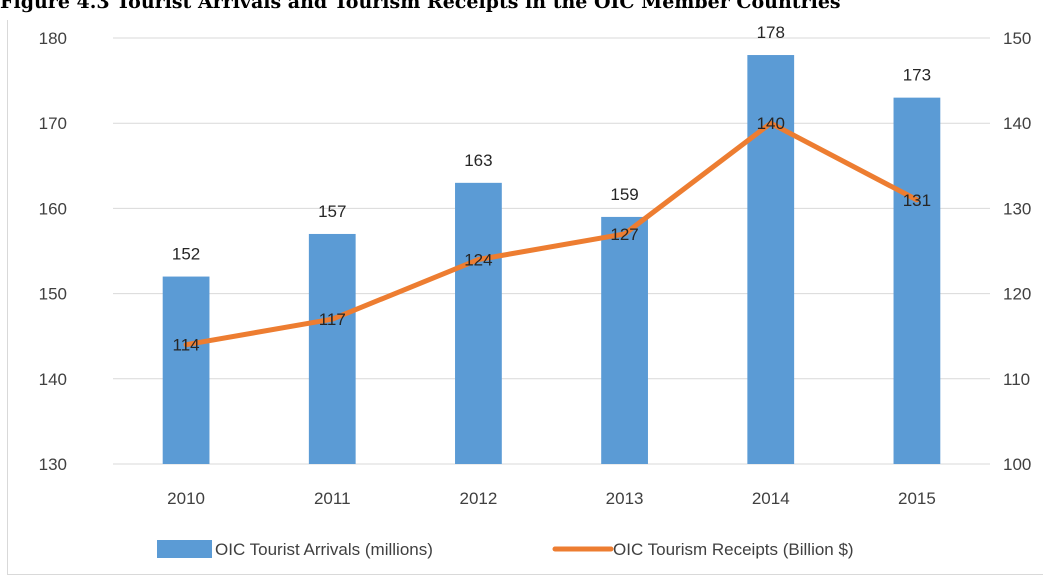 This screenshot has width=1048, height=579. Describe the element at coordinates (733, 549) in the screenshot. I see `legend-label-receipts: OIC Tourism Receipts (Billion $)` at that location.